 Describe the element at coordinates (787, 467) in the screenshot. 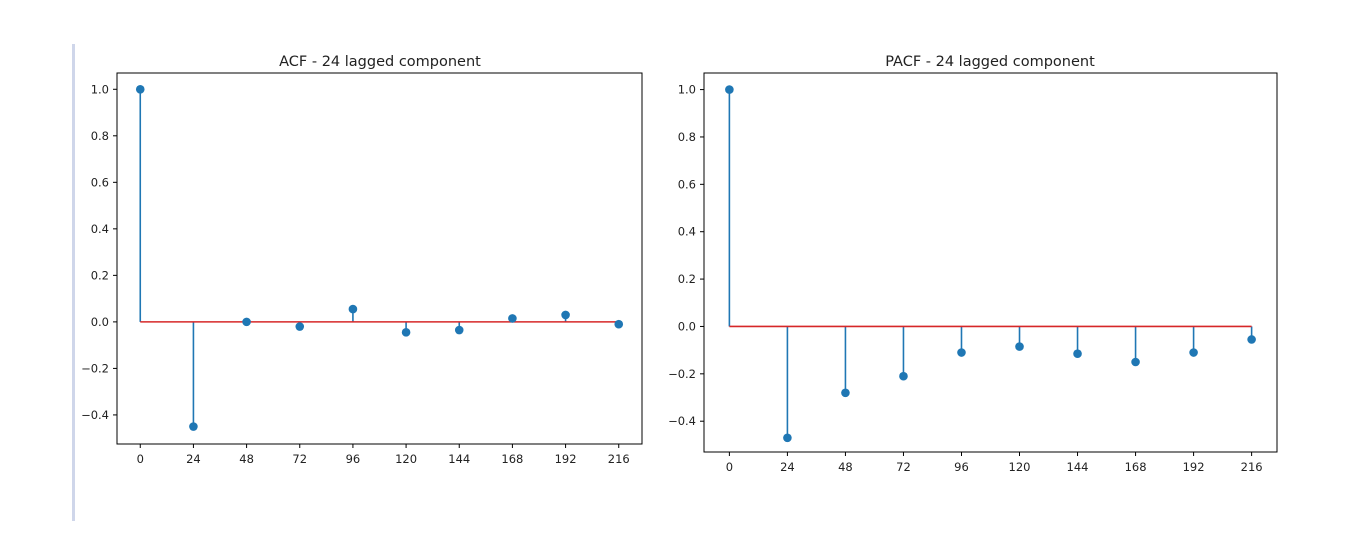

I see `pacf-xtick-label: 24` at that location.